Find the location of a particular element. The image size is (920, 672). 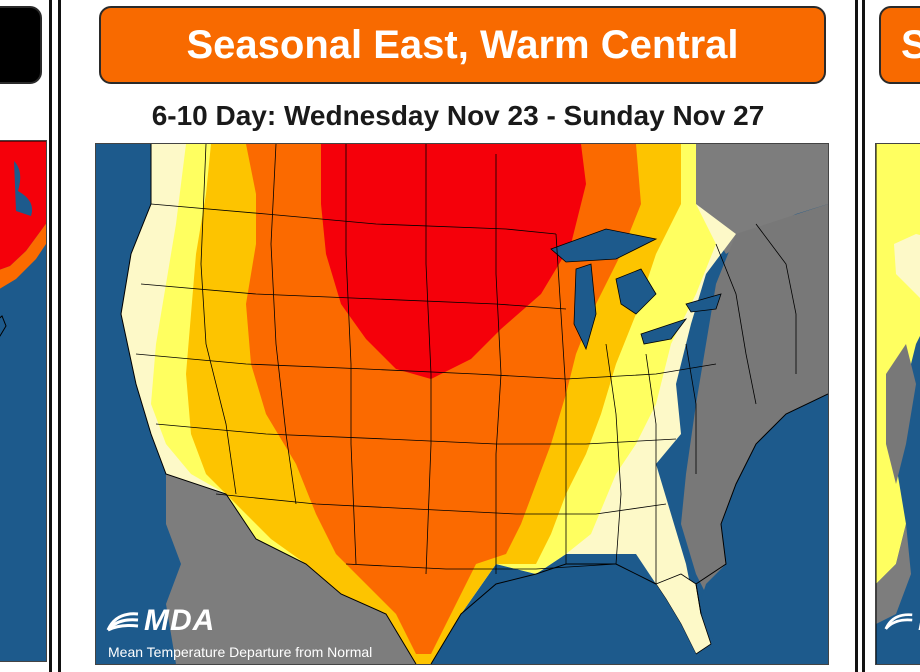

lake-michigan is located at coordinates (585, 307).